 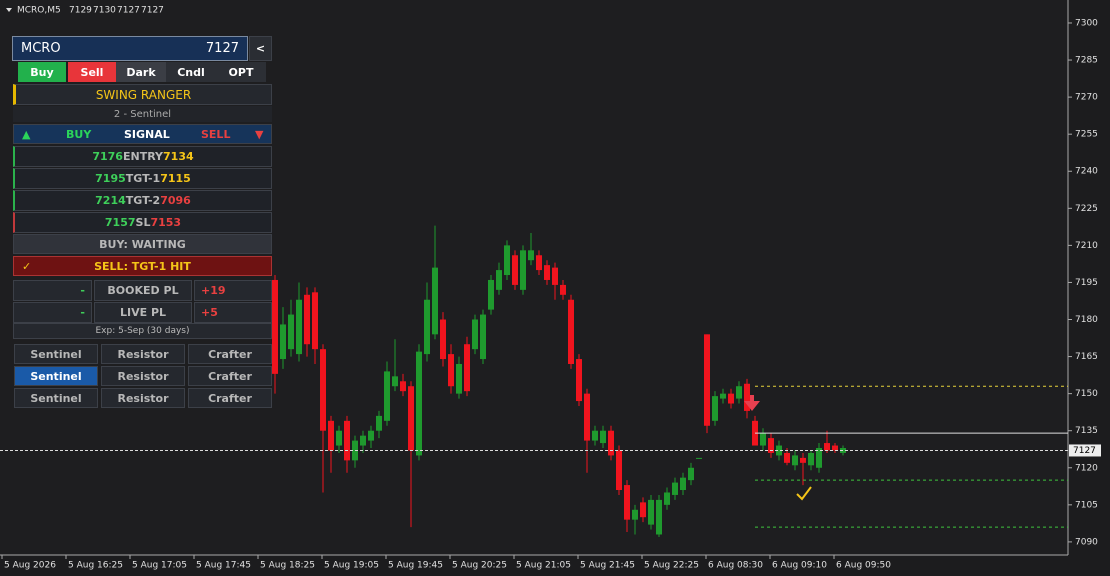 What do you see at coordinates (92, 72) in the screenshot?
I see `sell-button: Sell` at bounding box center [92, 72].